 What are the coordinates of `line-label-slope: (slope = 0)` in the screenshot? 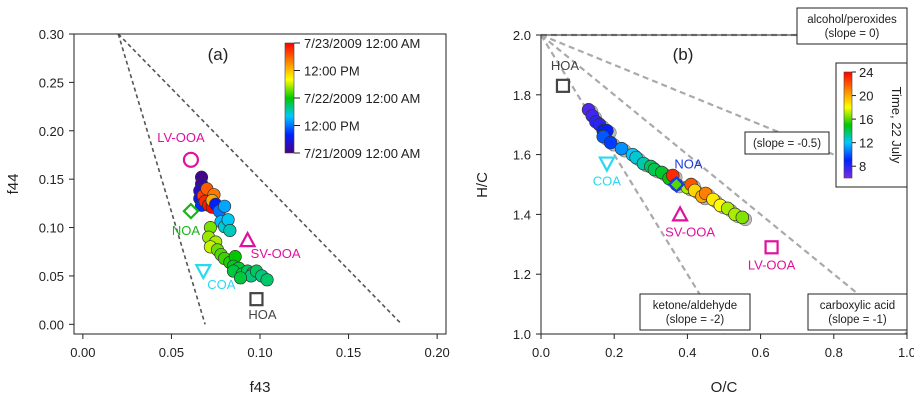 It's located at (852, 34).